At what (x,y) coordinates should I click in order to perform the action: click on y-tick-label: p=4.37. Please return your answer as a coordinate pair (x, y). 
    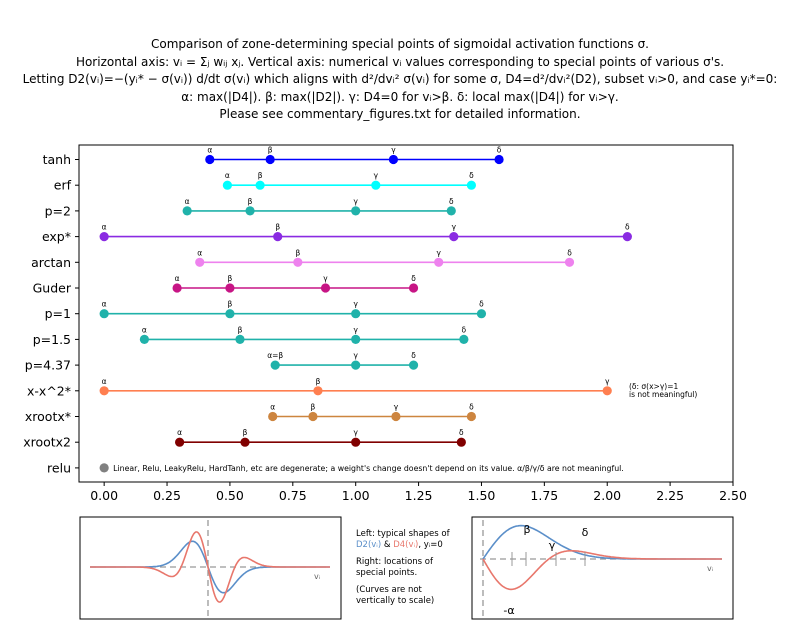
    Looking at the image, I should click on (48, 365).